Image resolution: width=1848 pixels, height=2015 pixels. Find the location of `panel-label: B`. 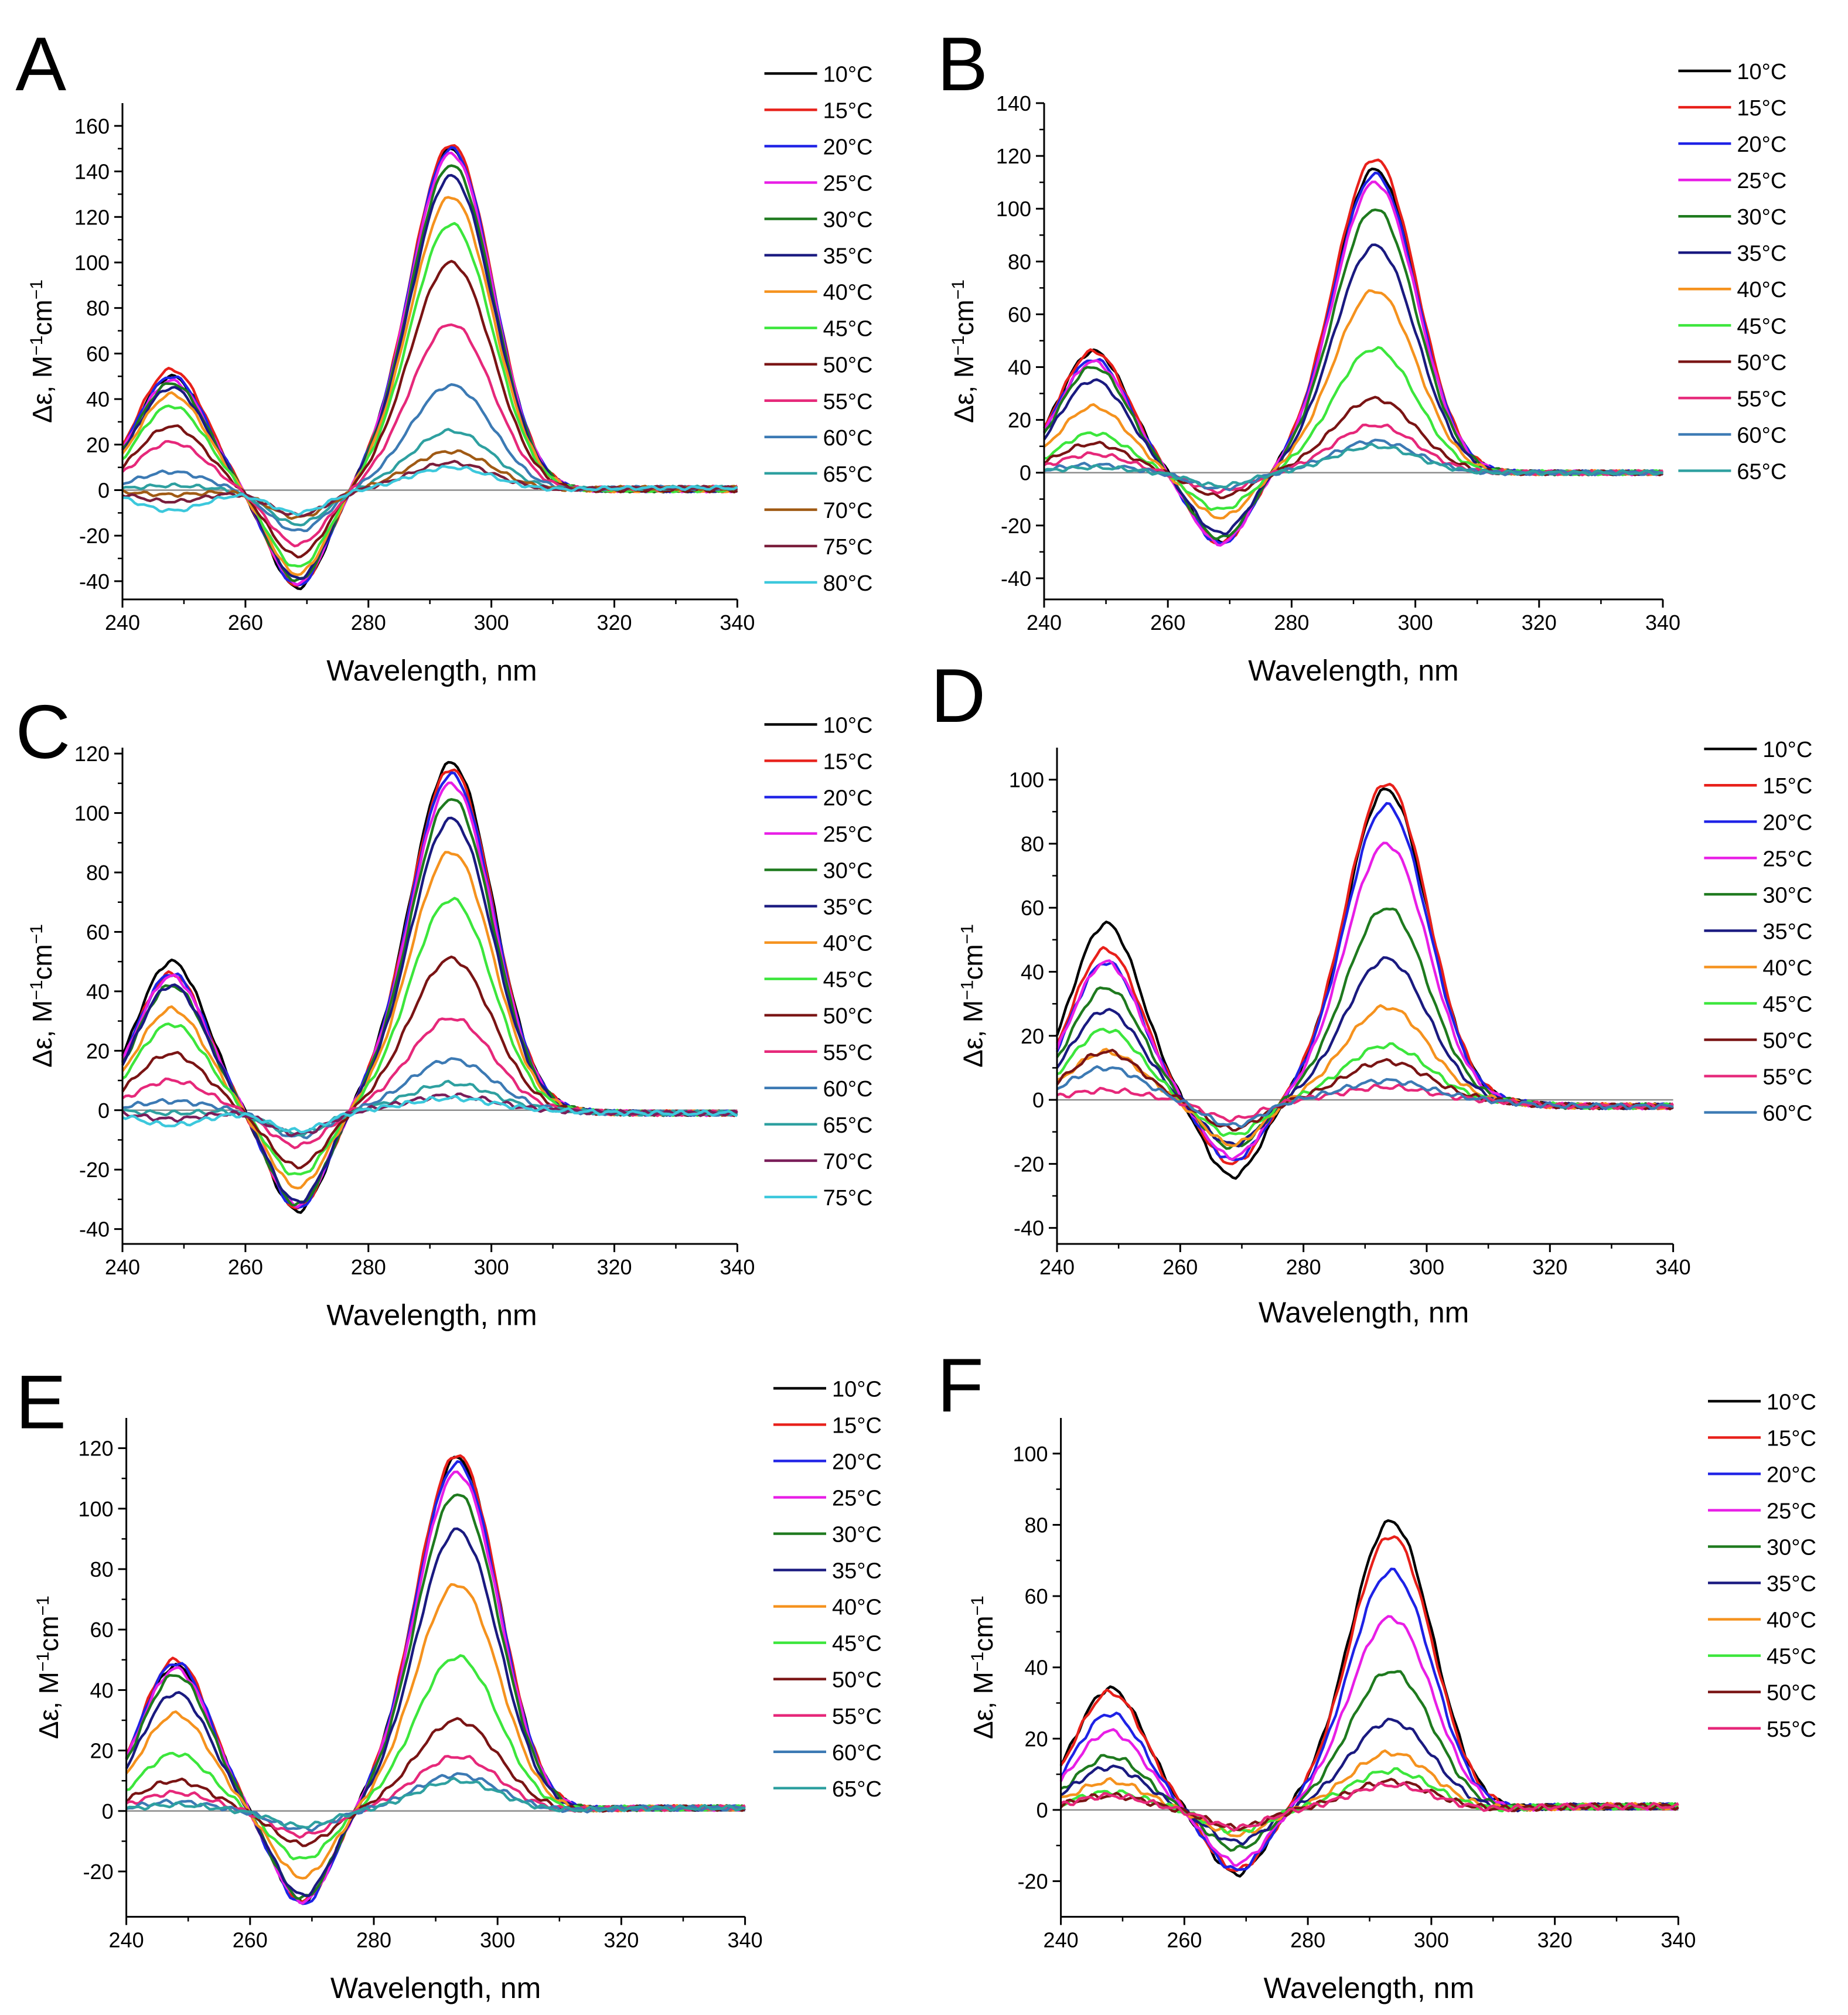

panel-label: B is located at coordinates (962, 64).